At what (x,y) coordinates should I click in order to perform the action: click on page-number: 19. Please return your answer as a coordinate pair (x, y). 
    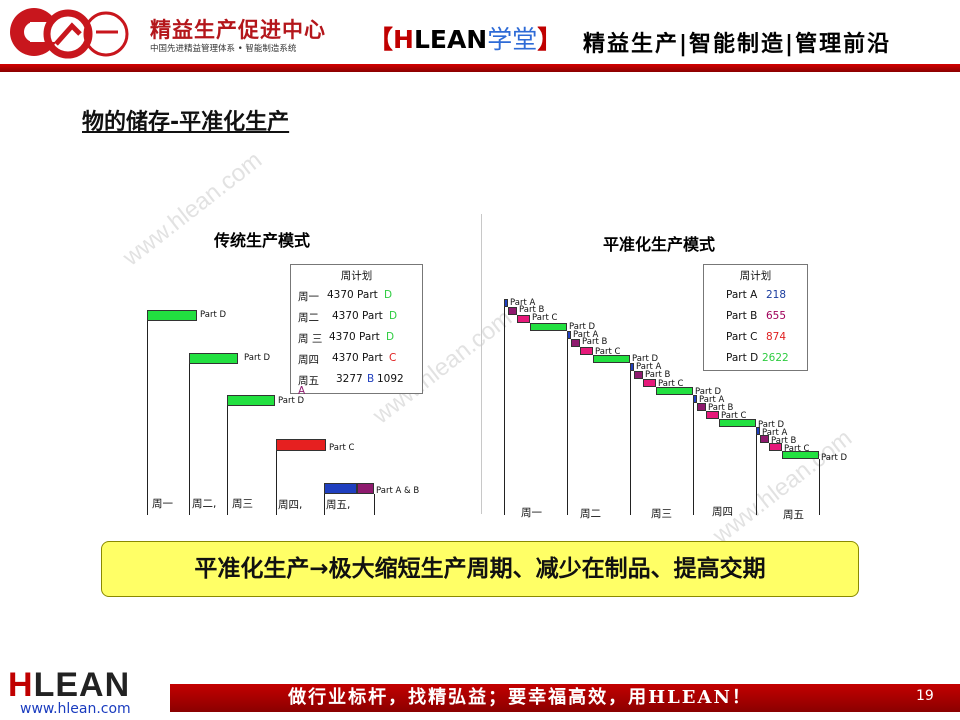
    Looking at the image, I should click on (925, 696).